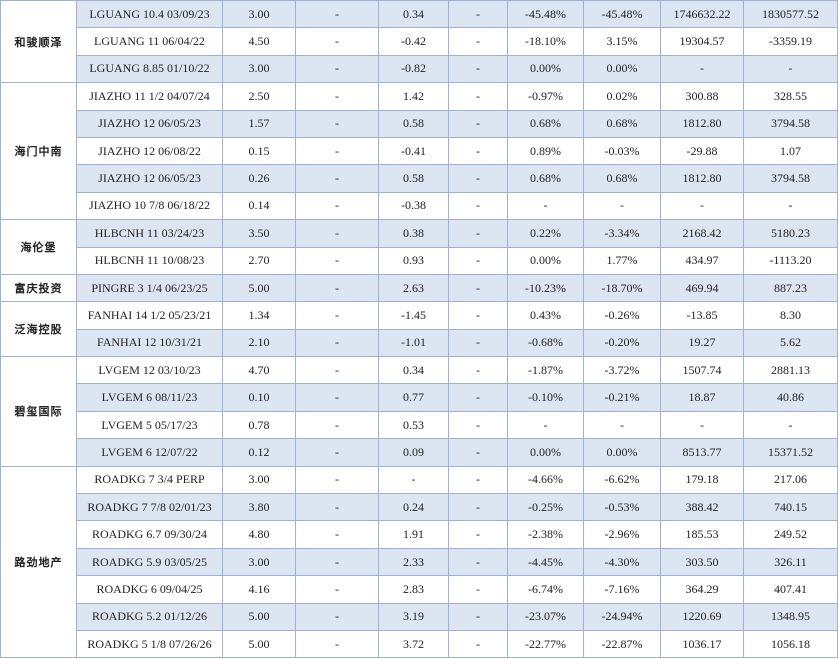  I want to click on table-cell: 3.19, so click(413, 616).